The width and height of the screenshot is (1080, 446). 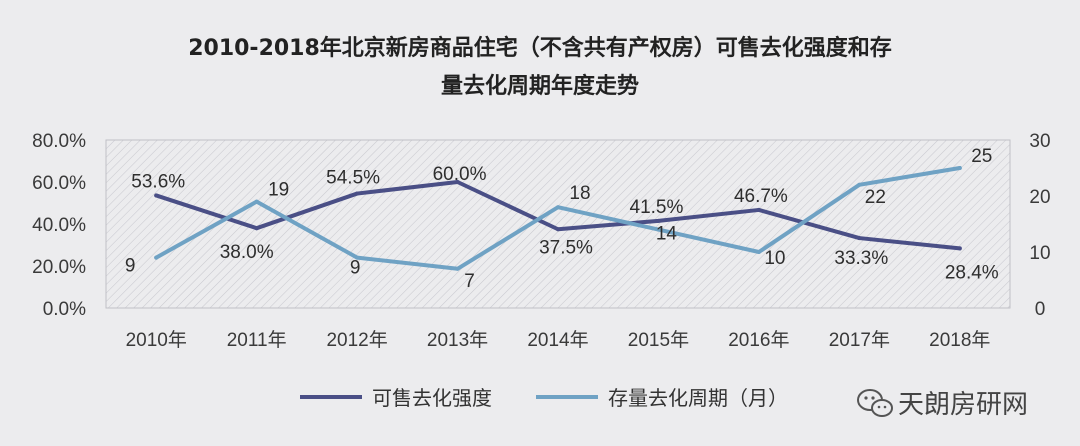 What do you see at coordinates (156, 340) in the screenshot?
I see `x-tick-label: 2010年` at bounding box center [156, 340].